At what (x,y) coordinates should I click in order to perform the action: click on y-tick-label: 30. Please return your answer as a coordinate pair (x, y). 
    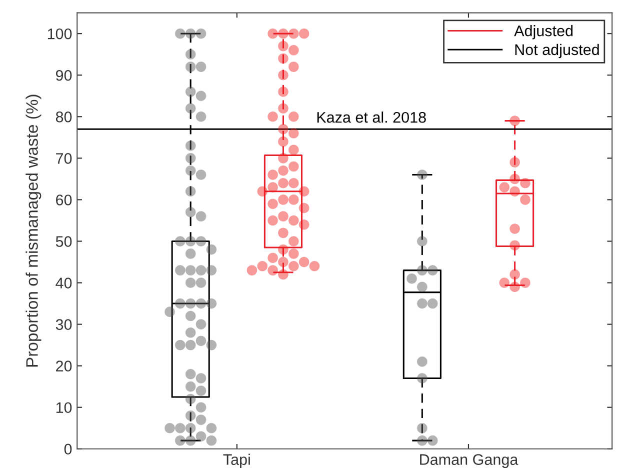
    Looking at the image, I should click on (64, 324).